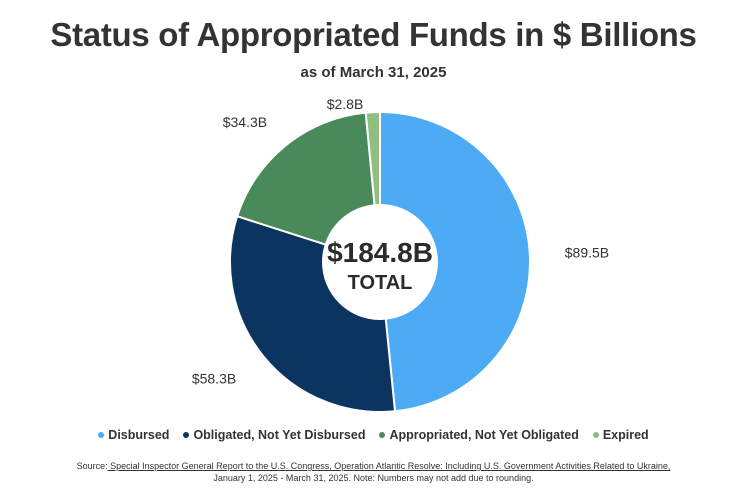  I want to click on donut-hole, so click(380, 262).